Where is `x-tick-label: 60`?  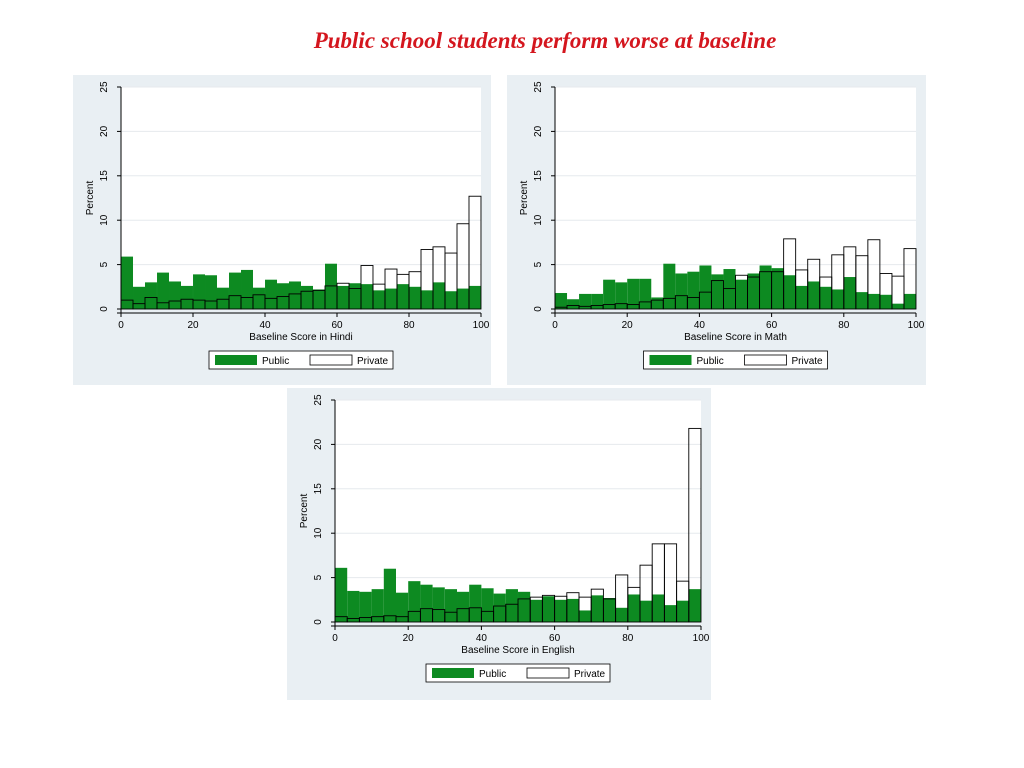
x-tick-label: 60 is located at coordinates (337, 325).